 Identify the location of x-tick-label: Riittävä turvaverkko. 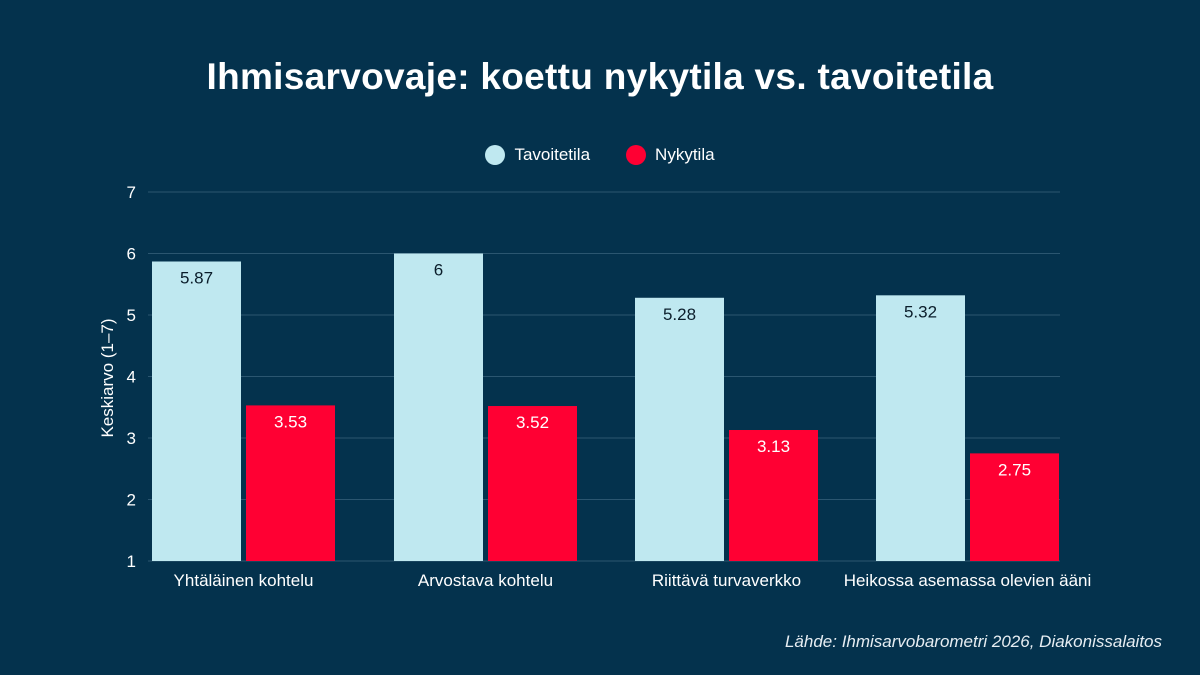
(726, 580).